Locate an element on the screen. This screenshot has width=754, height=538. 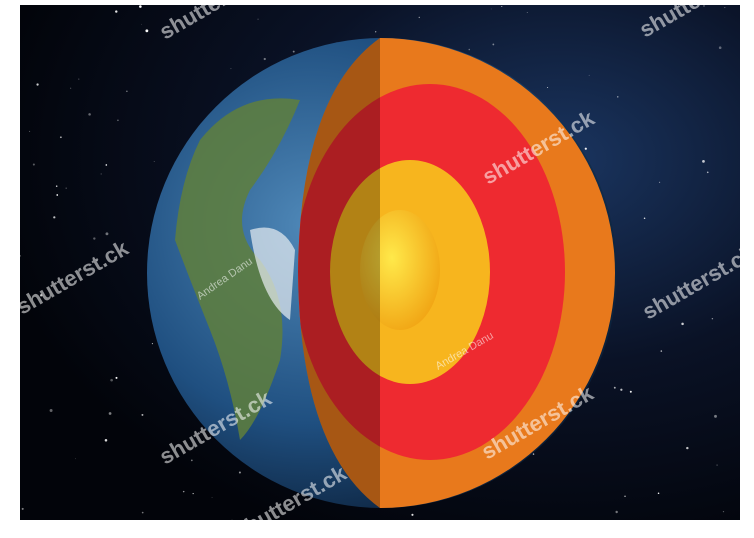
clouds is located at coordinates (272, 273).